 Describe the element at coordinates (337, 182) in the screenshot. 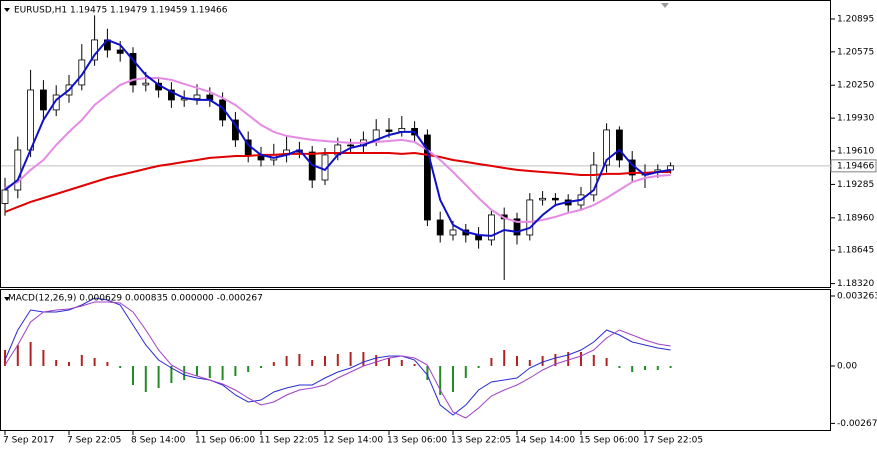

I see `indicator-line` at that location.